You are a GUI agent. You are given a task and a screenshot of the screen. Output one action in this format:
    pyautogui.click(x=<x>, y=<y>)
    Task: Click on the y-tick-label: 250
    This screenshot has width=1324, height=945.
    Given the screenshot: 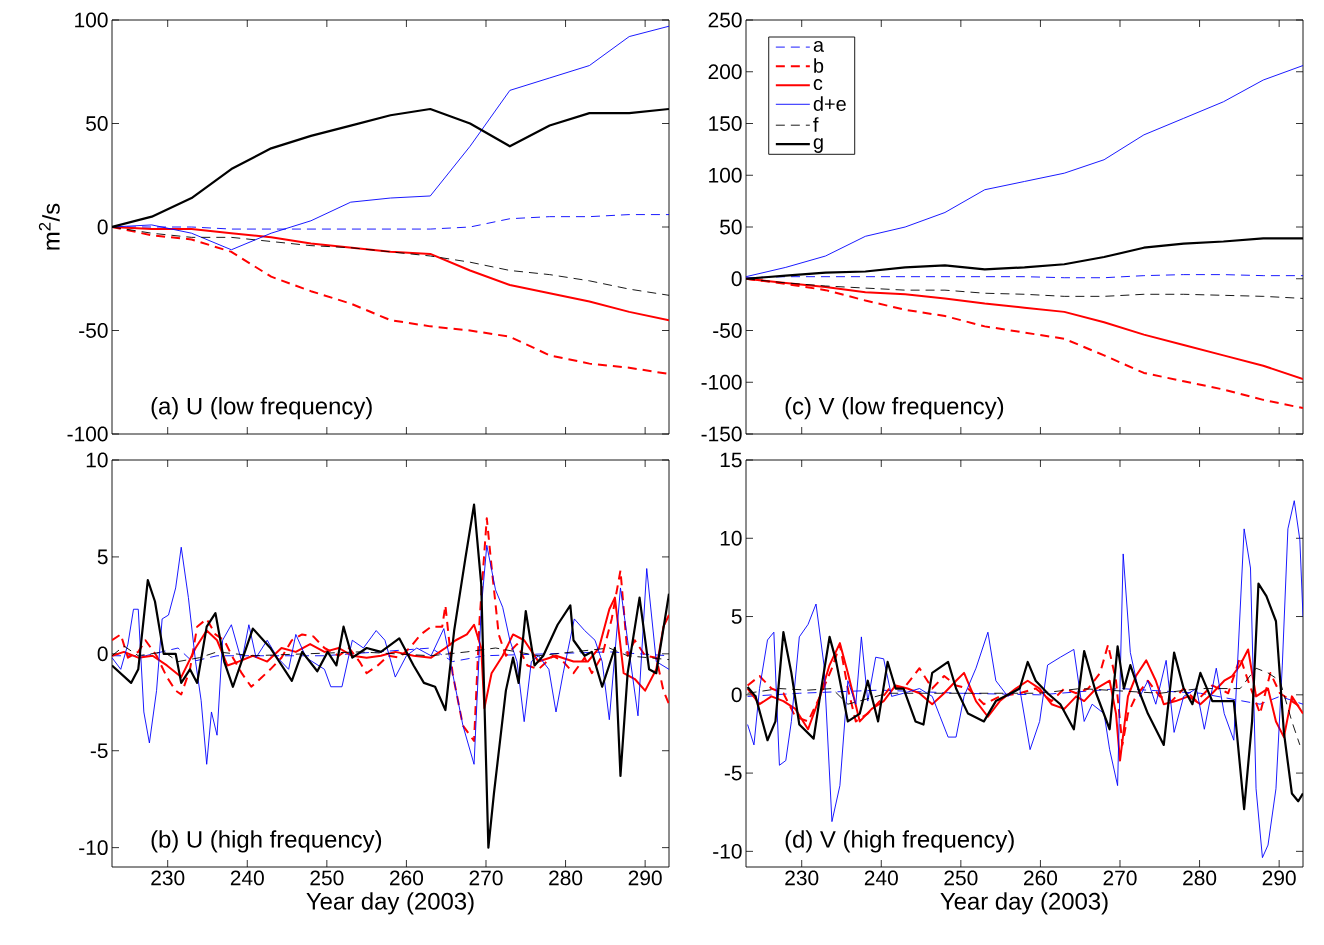 What is the action you would take?
    pyautogui.click(x=725, y=20)
    